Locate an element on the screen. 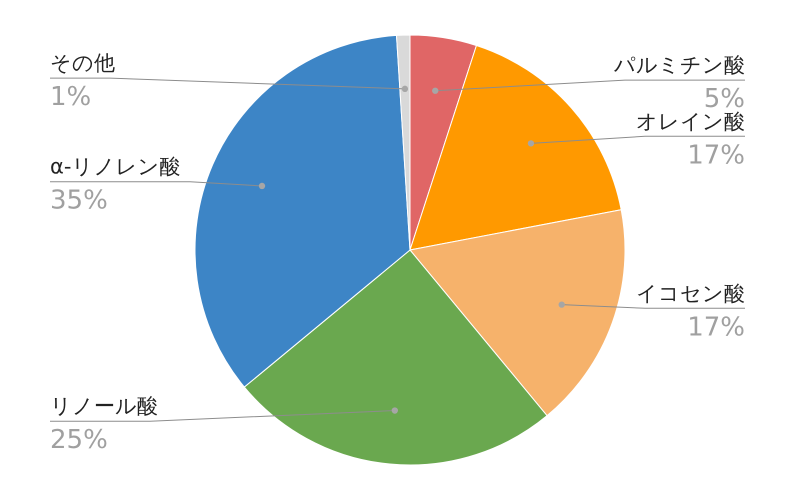 Image resolution: width=800 pixels, height=500 pixels. data-label: 35% is located at coordinates (79, 201).